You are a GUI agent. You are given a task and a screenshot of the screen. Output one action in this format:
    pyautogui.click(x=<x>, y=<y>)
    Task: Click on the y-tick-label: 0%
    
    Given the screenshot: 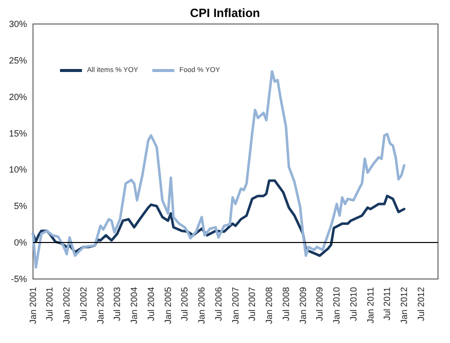 What is the action you would take?
    pyautogui.click(x=20, y=243)
    